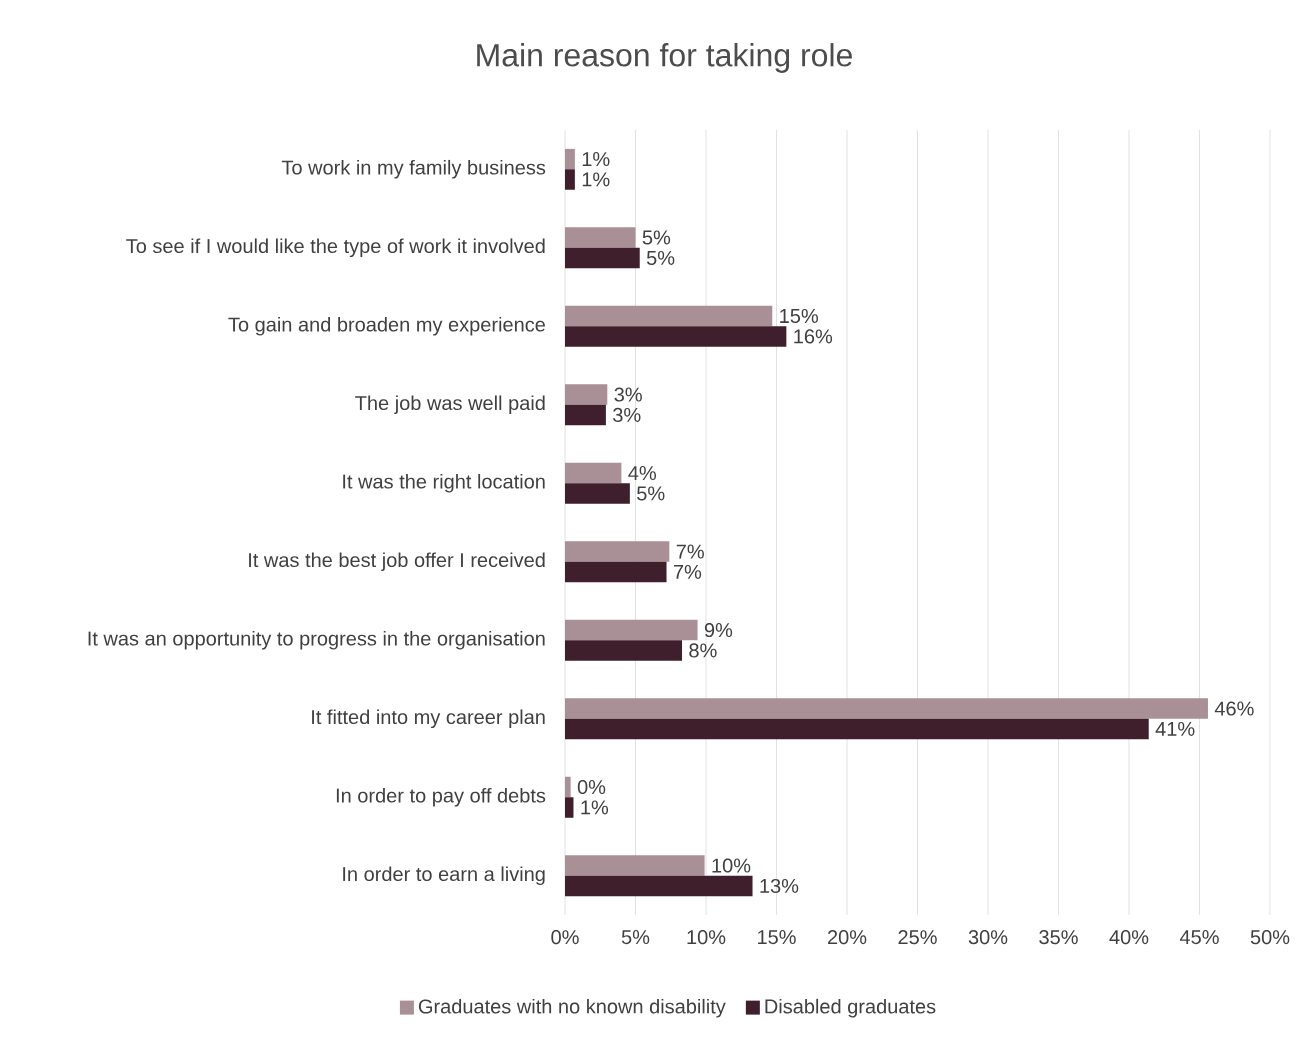 Image resolution: width=1306 pixels, height=1038 pixels. What do you see at coordinates (718, 630) in the screenshot?
I see `data-label: 9%` at bounding box center [718, 630].